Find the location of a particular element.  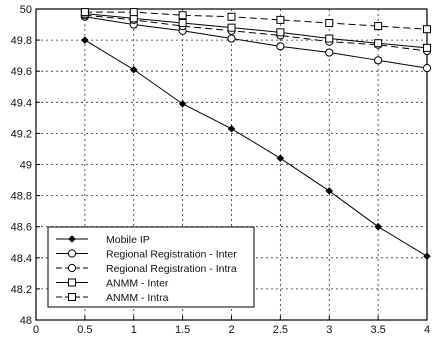

x-tick-label: 0.5 is located at coordinates (84, 330).